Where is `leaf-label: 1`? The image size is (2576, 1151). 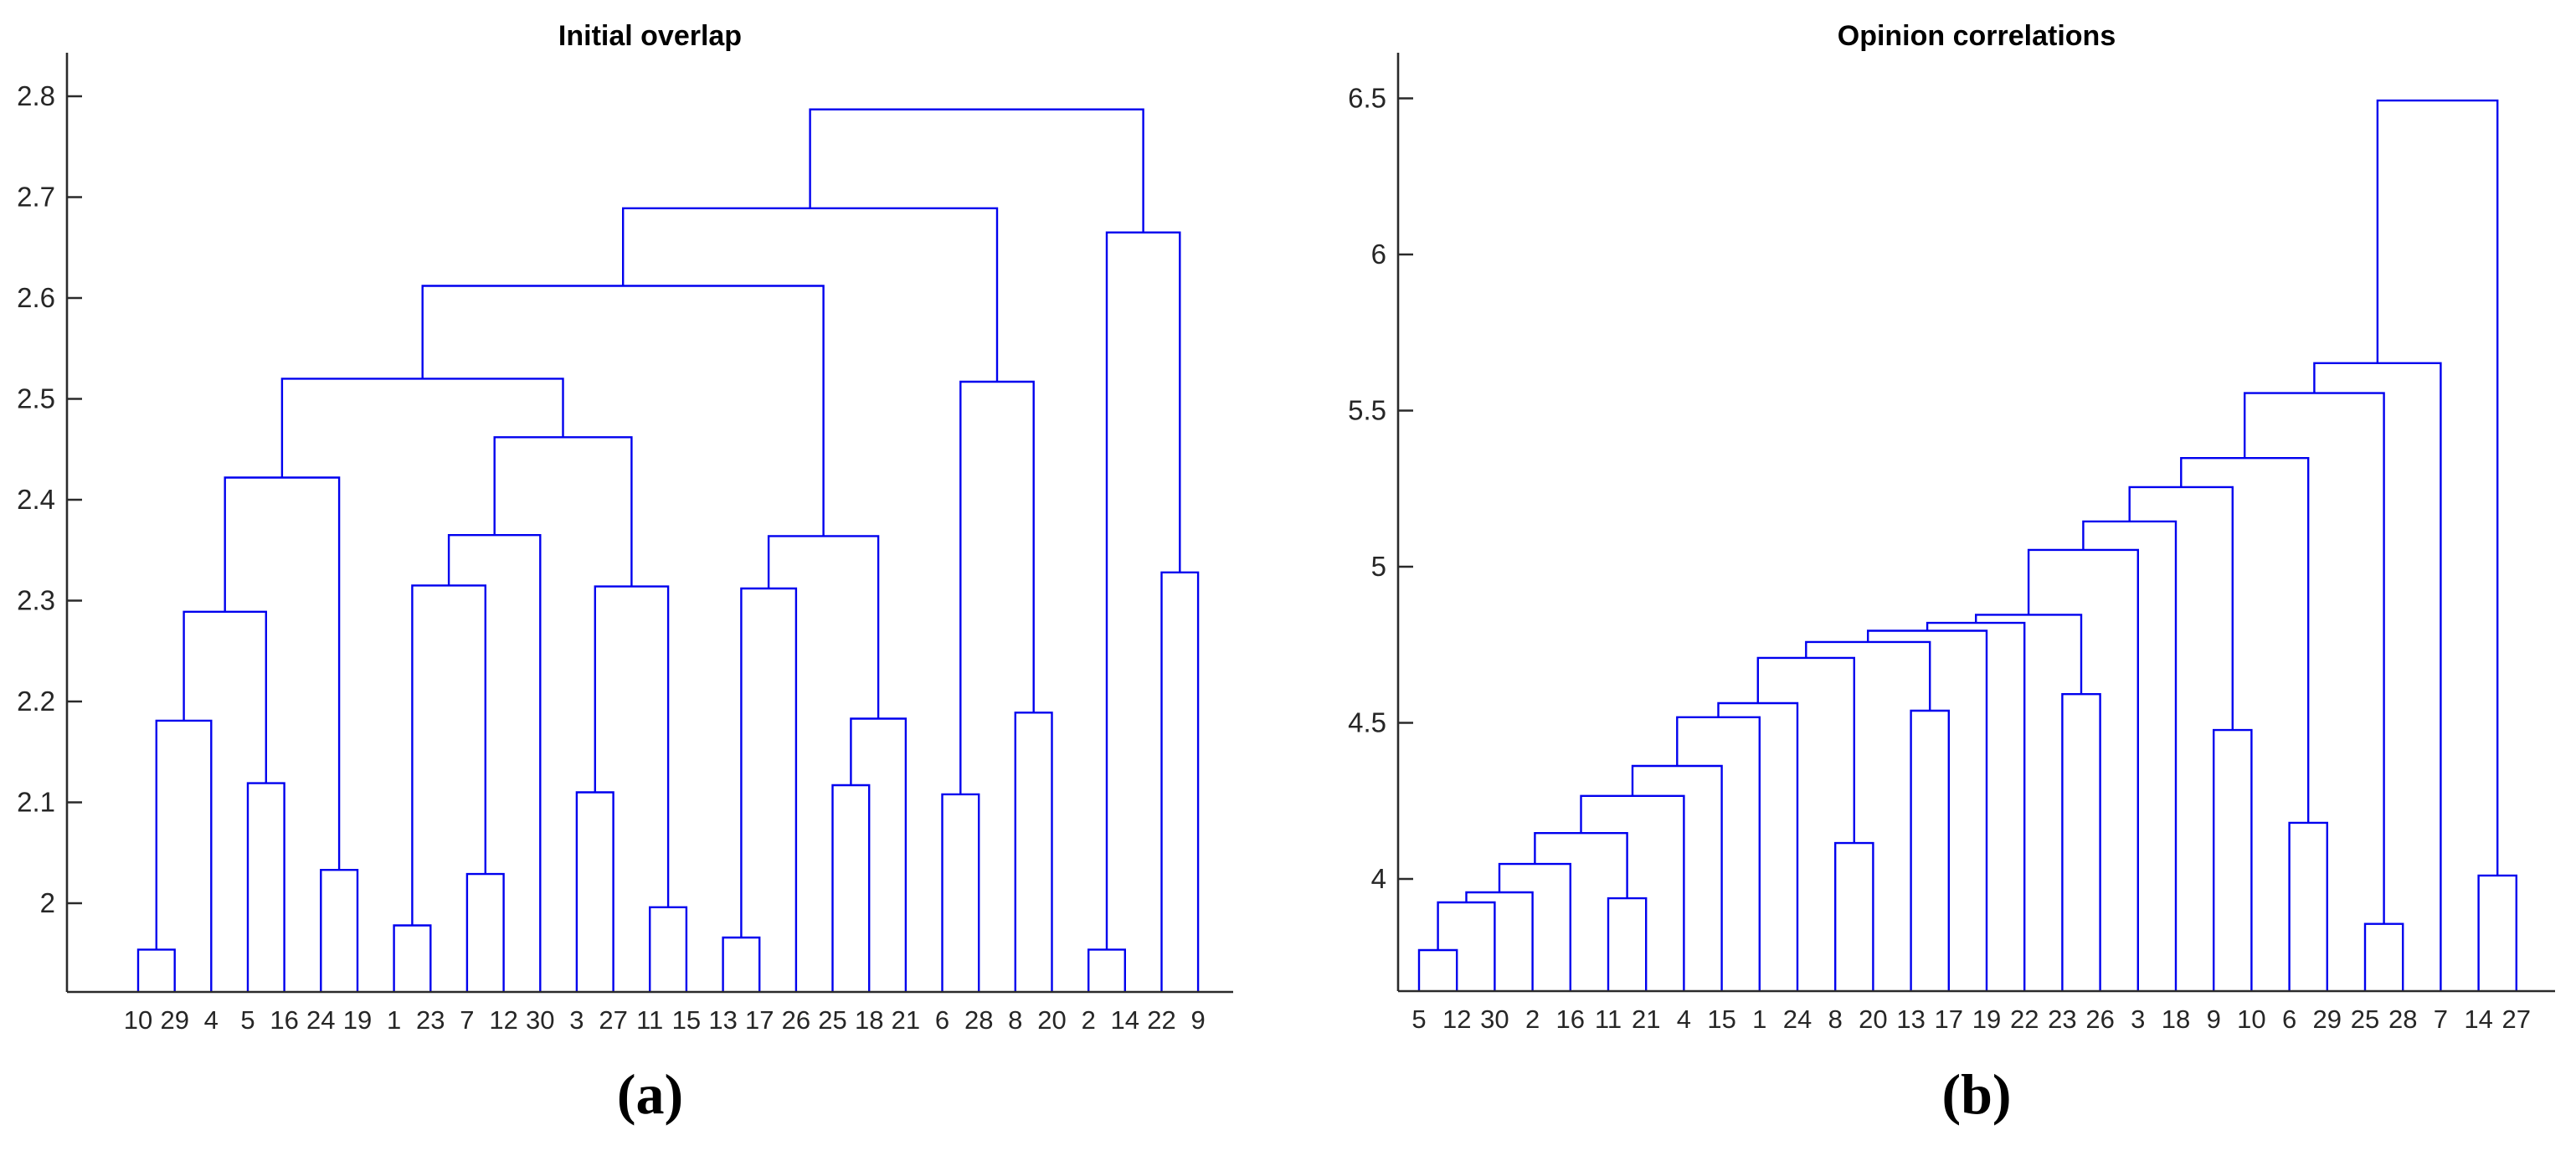
leaf-label: 1 is located at coordinates (1759, 1020).